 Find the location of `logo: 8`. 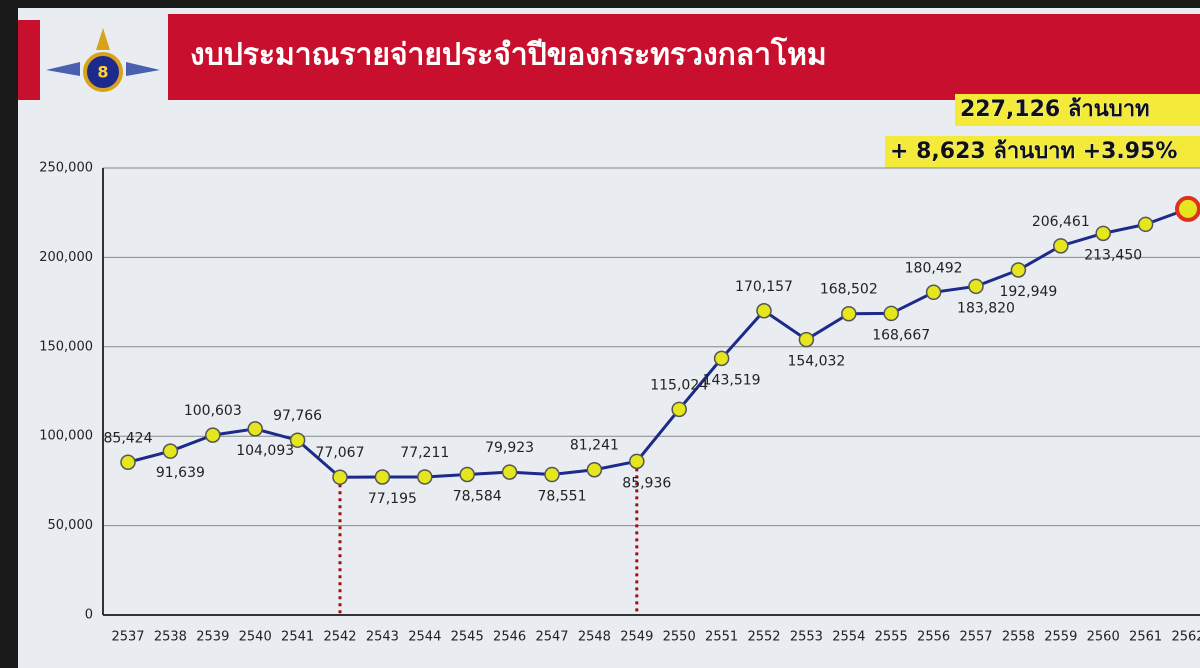

logo: 8 is located at coordinates (103, 60).